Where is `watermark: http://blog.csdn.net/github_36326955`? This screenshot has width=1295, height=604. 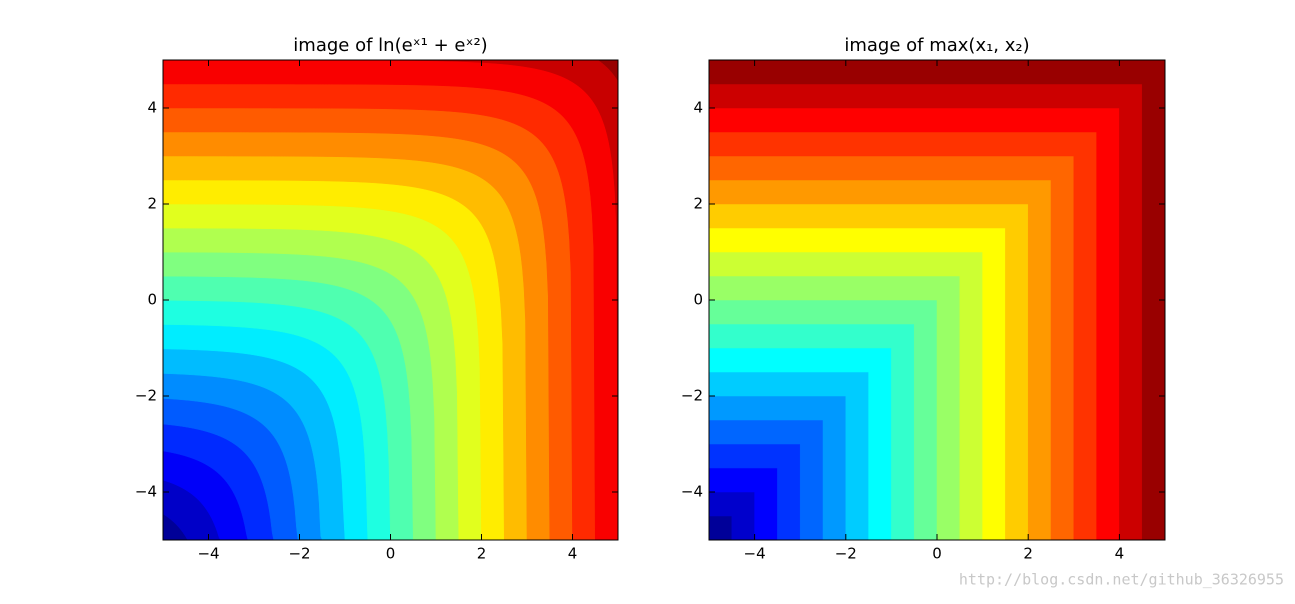
watermark: http://blog.csdn.net/github_36326955 is located at coordinates (1121, 580).